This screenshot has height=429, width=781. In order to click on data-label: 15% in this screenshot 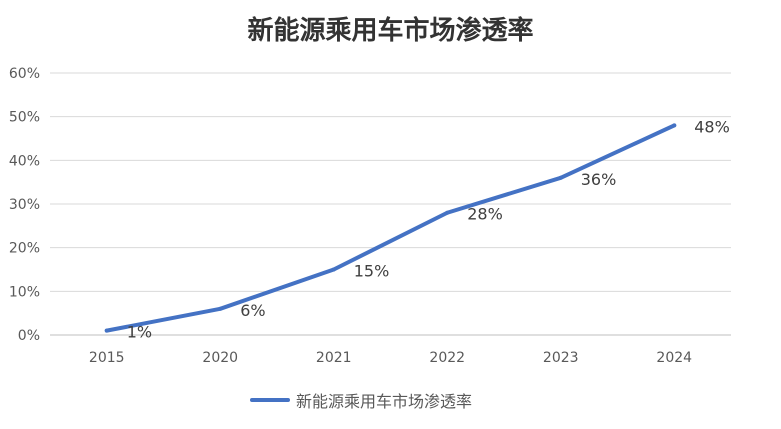, I will do `click(372, 271)`.